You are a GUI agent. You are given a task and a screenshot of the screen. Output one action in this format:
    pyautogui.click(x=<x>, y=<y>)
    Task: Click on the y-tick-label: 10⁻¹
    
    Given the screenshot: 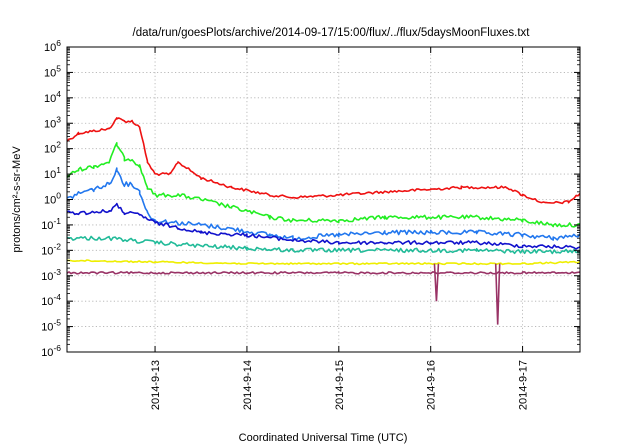 What is the action you would take?
    pyautogui.click(x=51, y=224)
    